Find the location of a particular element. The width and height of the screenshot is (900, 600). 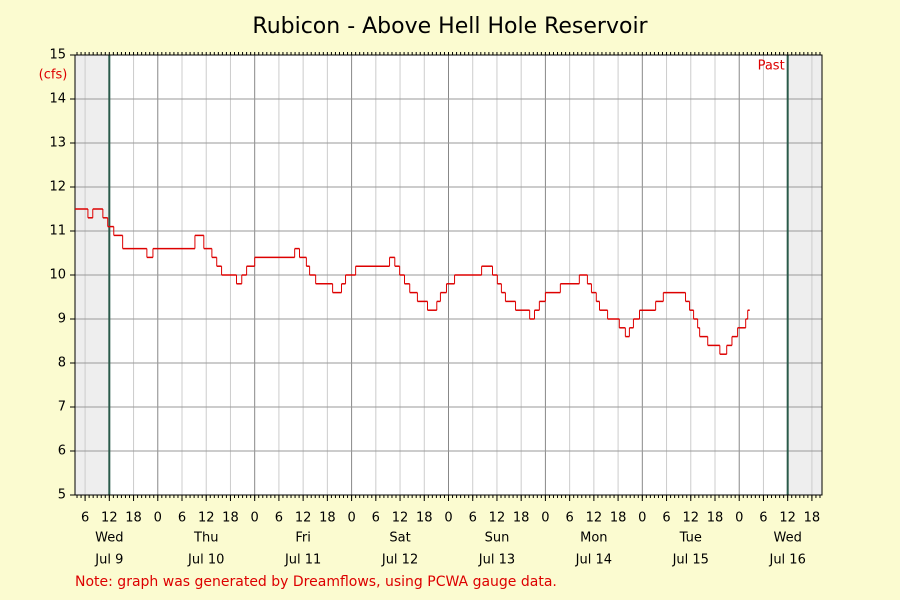

date-label: Jul 13 is located at coordinates (496, 560).